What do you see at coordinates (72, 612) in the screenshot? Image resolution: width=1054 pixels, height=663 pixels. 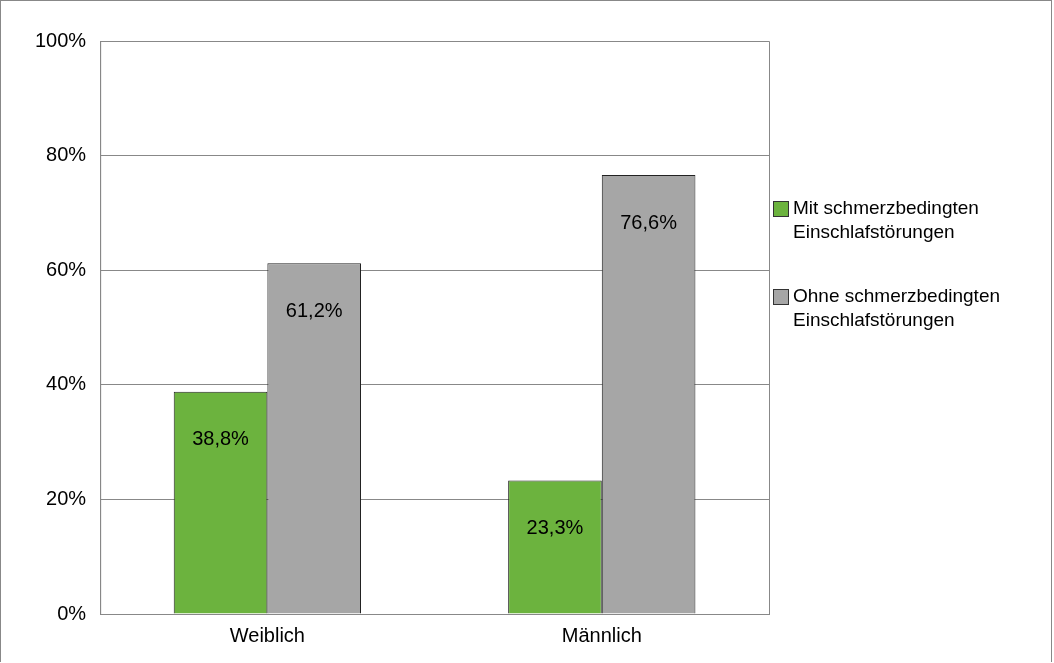 I see `y-tick-label: 0%` at bounding box center [72, 612].